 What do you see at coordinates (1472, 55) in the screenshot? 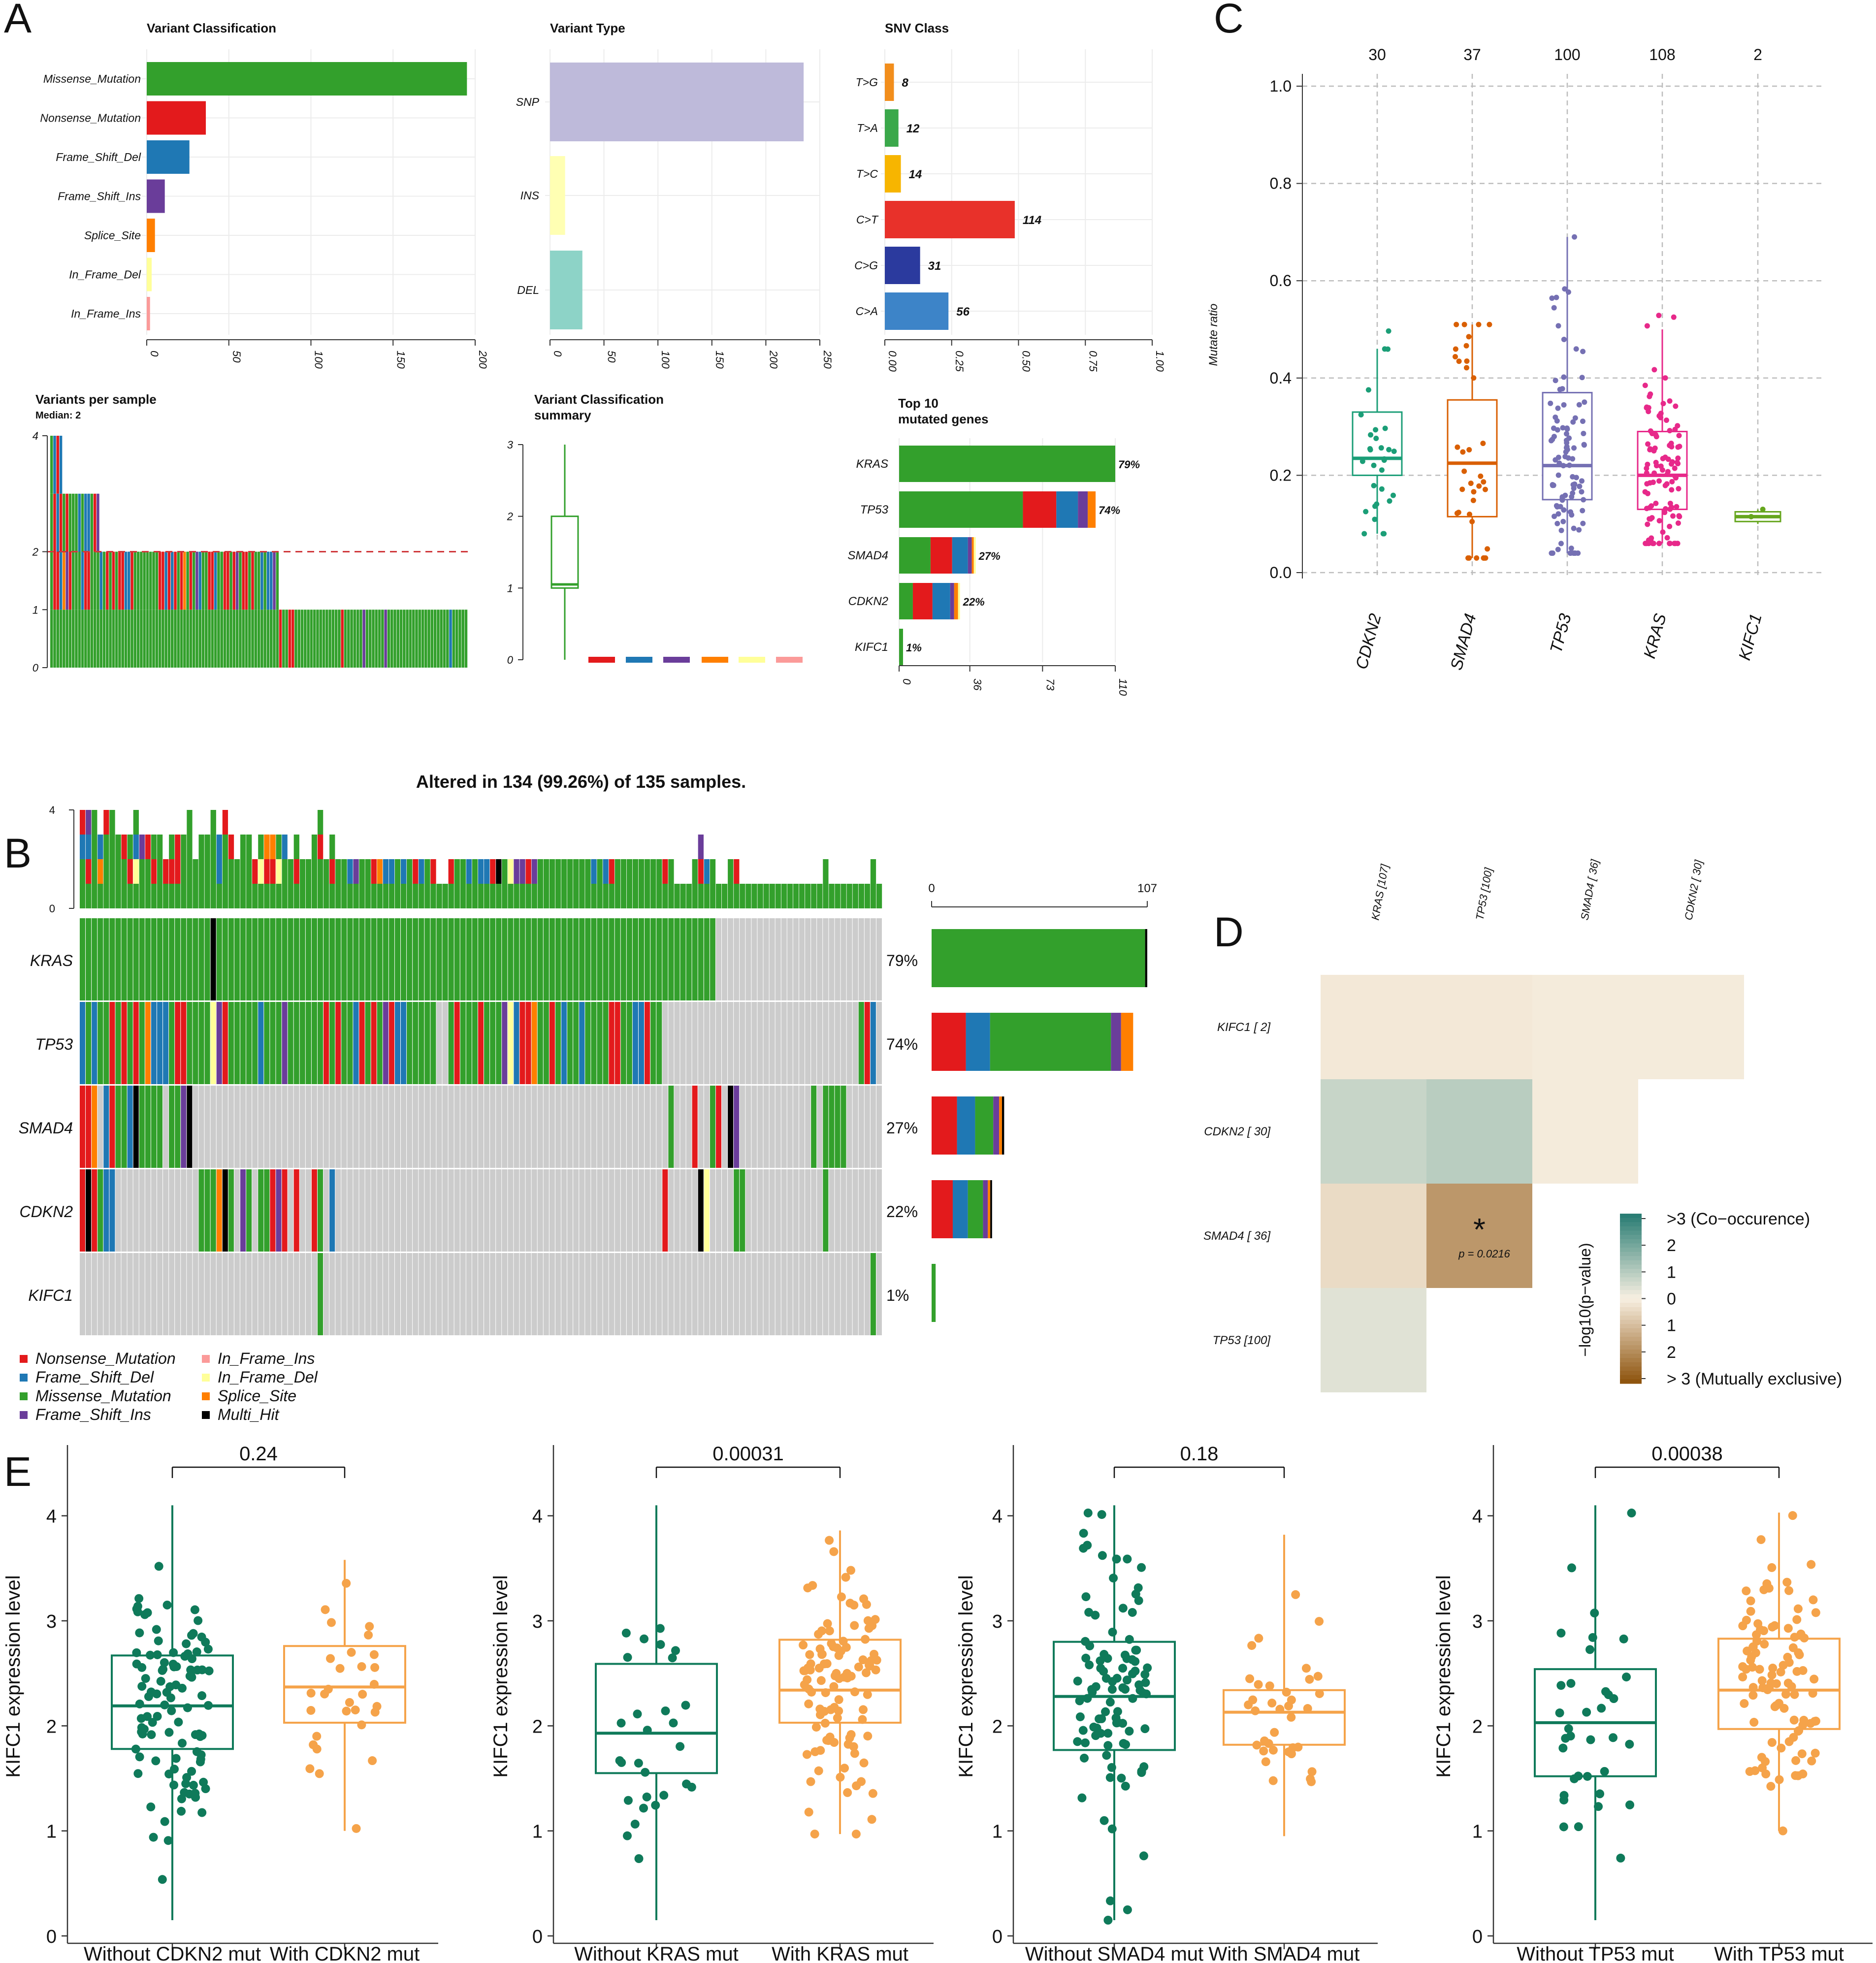
I see `mr-n-label: 37` at bounding box center [1472, 55].